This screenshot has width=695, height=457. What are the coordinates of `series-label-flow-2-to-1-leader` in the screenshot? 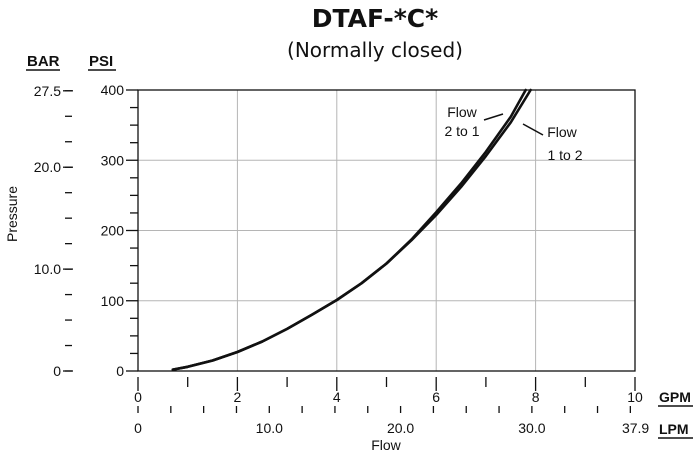 It's located at (493, 117).